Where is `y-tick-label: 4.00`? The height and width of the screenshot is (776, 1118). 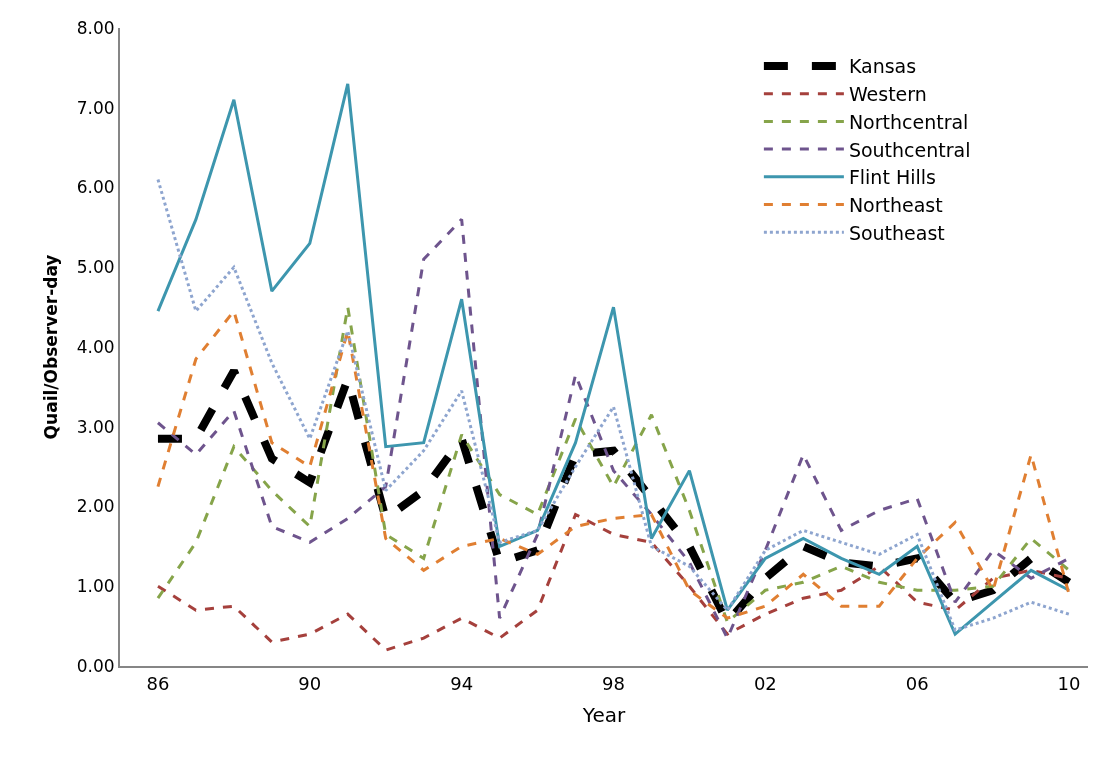 y-tick-label: 4.00 is located at coordinates (95, 346).